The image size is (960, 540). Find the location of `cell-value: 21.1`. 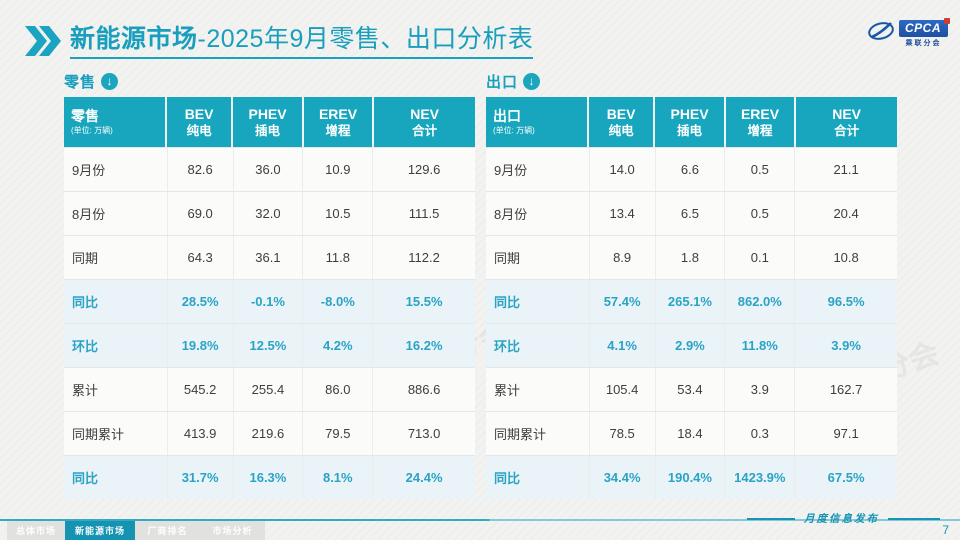

cell-value: 21.1 is located at coordinates (845, 169).